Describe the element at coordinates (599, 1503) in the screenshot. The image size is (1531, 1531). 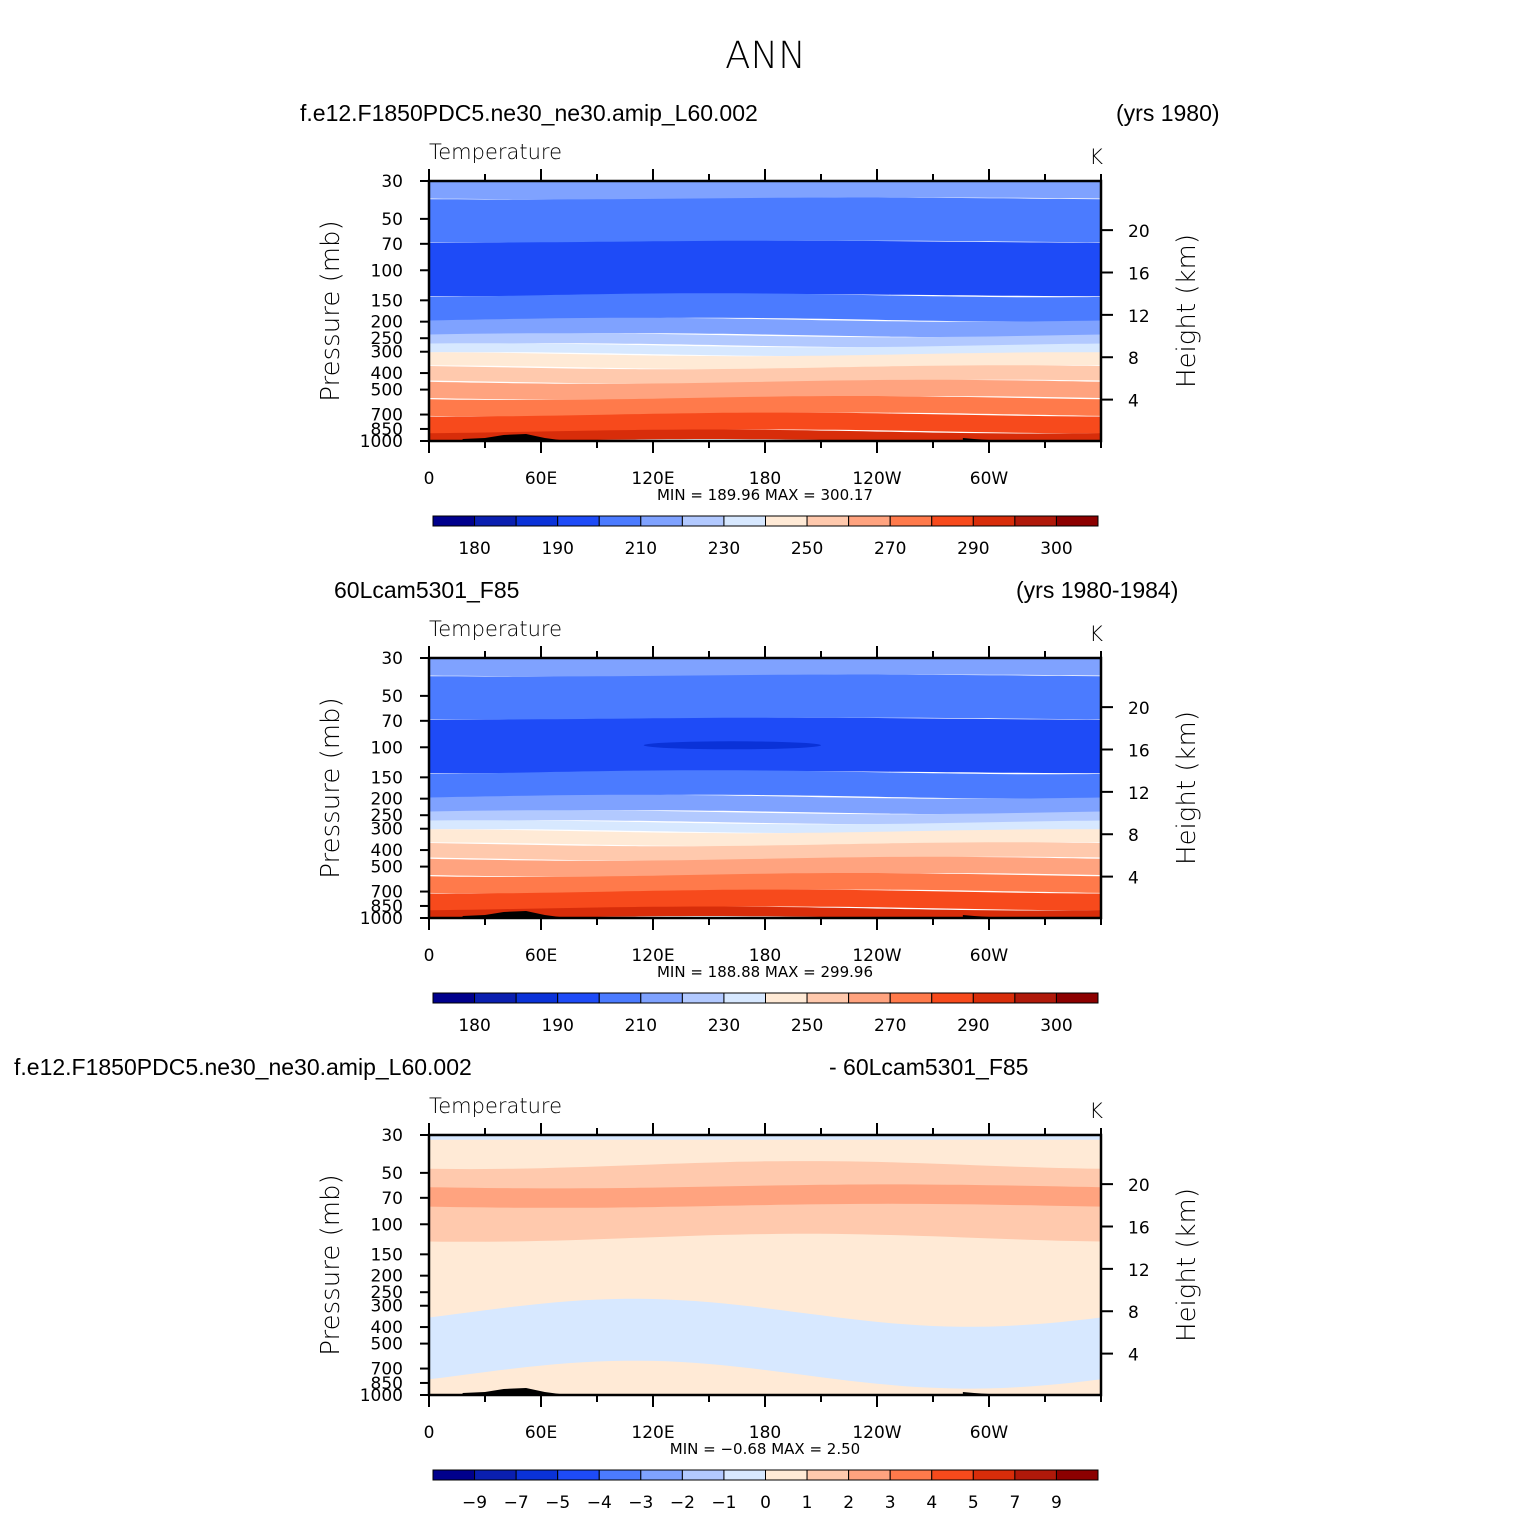
I see `panel3-colorbar-label: −4` at that location.